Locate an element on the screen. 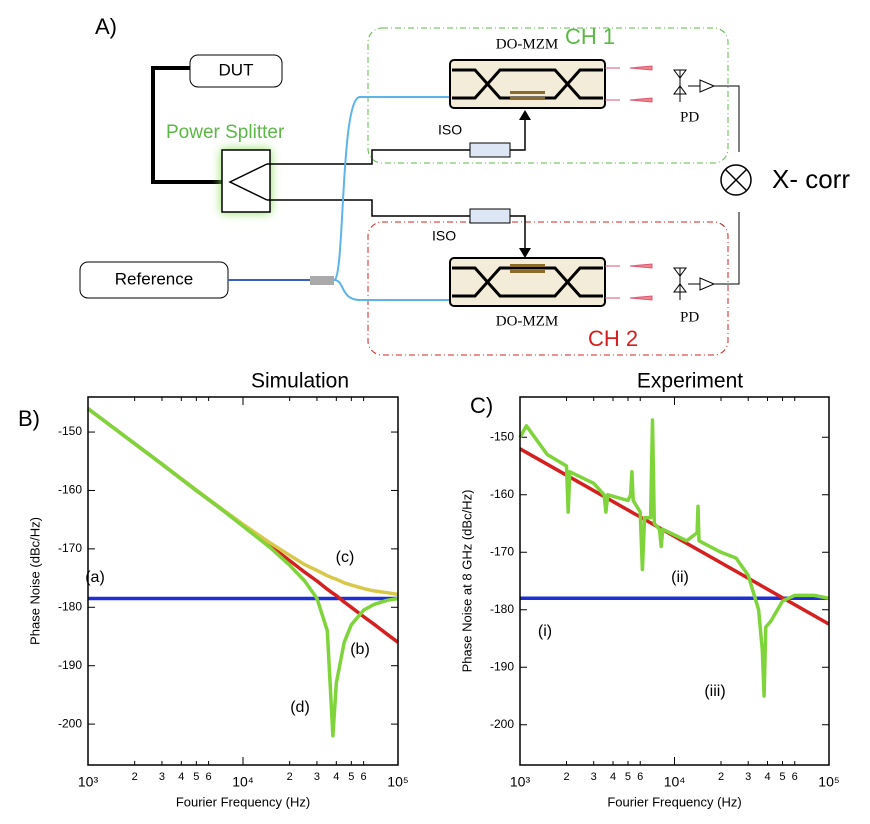  series-label: (i) is located at coordinates (545, 631).